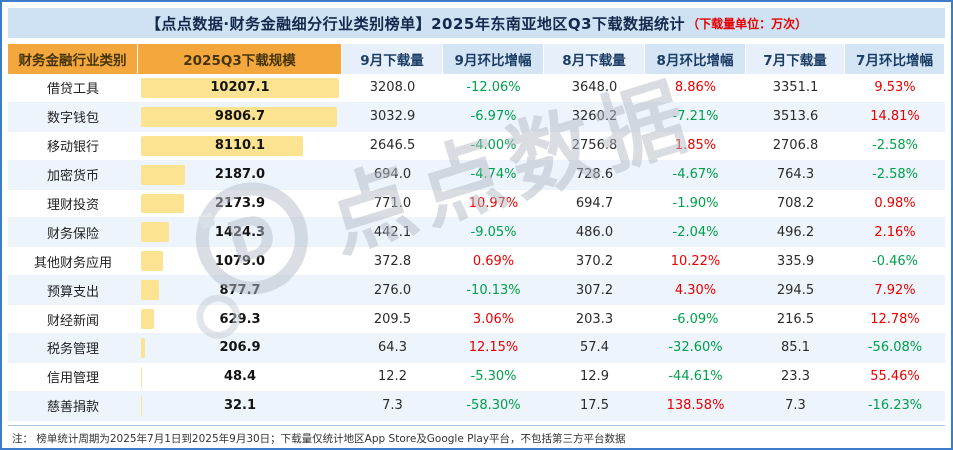 This screenshot has width=953, height=450. What do you see at coordinates (895, 320) in the screenshot?
I see `jul-mom-growth-cell: 12.78%` at bounding box center [895, 320].